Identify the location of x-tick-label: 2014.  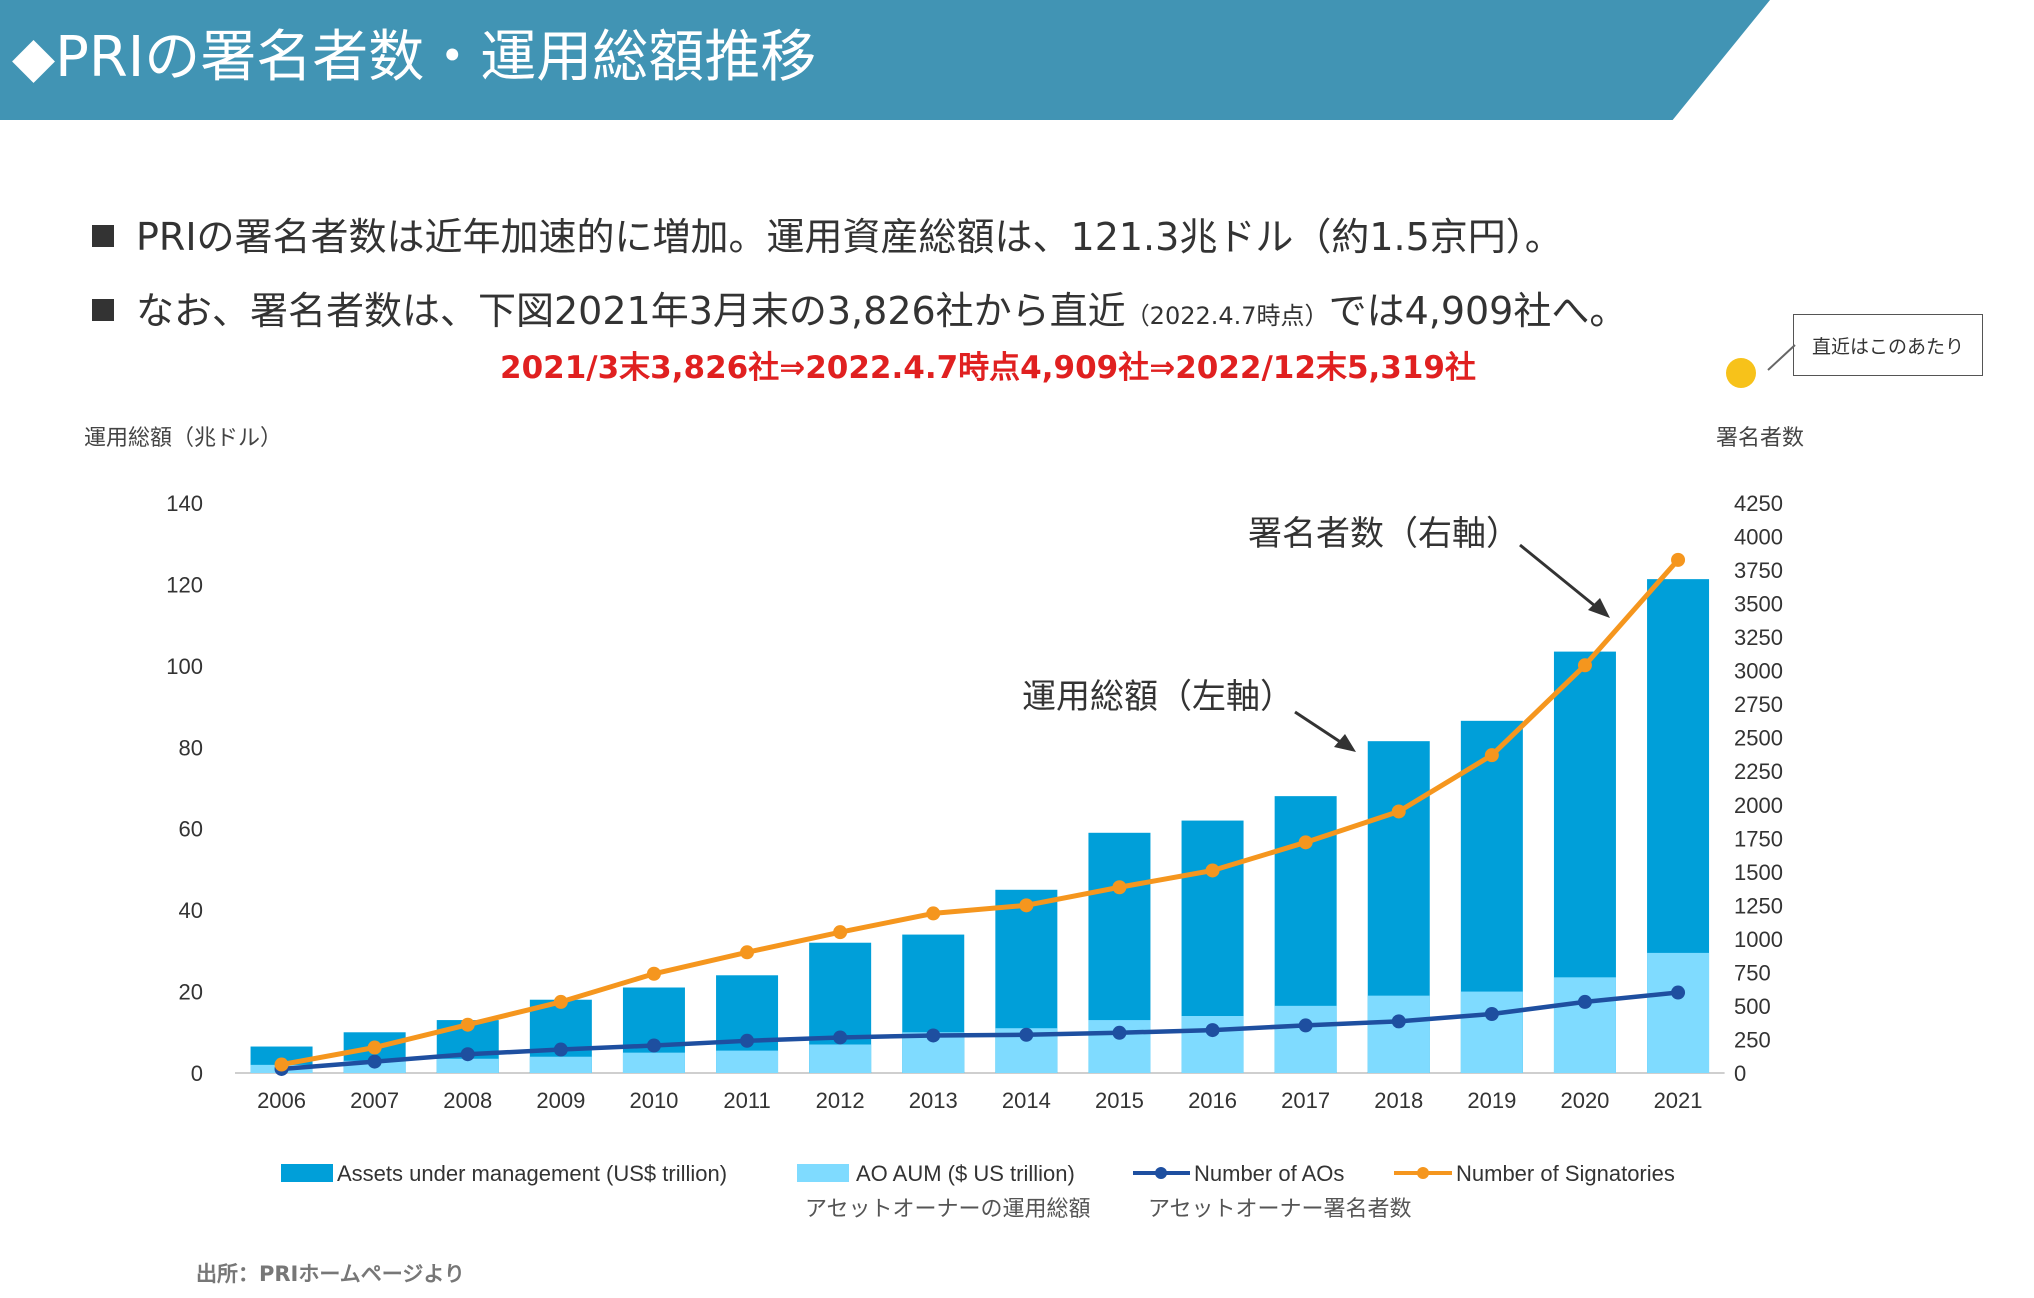
(1026, 1100).